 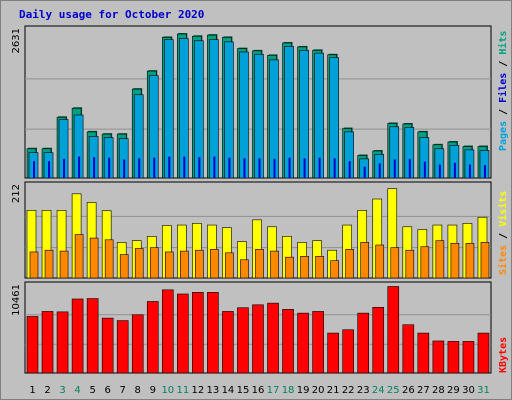 What do you see at coordinates (62, 390) in the screenshot?
I see `day-label: 3` at bounding box center [62, 390].